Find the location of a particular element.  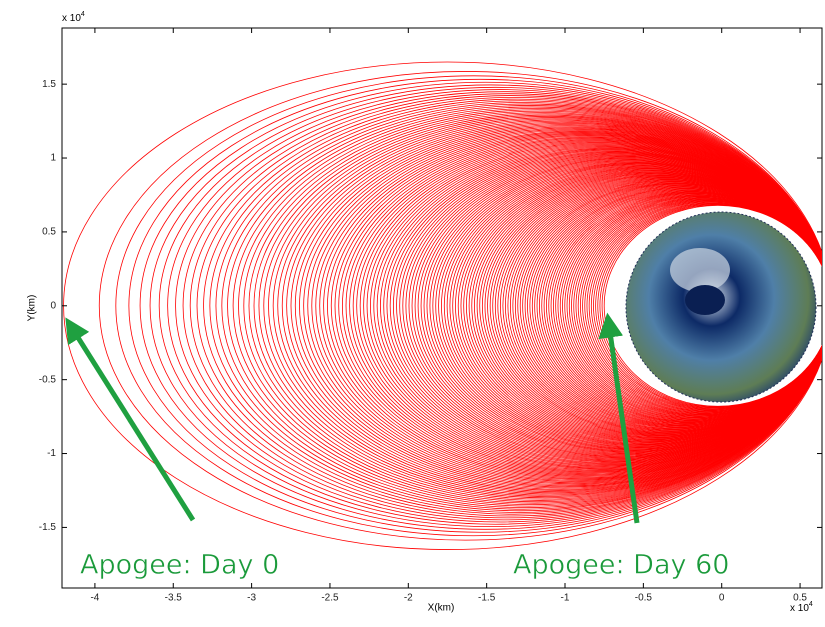

y-scale: x 104 is located at coordinates (73, 17).